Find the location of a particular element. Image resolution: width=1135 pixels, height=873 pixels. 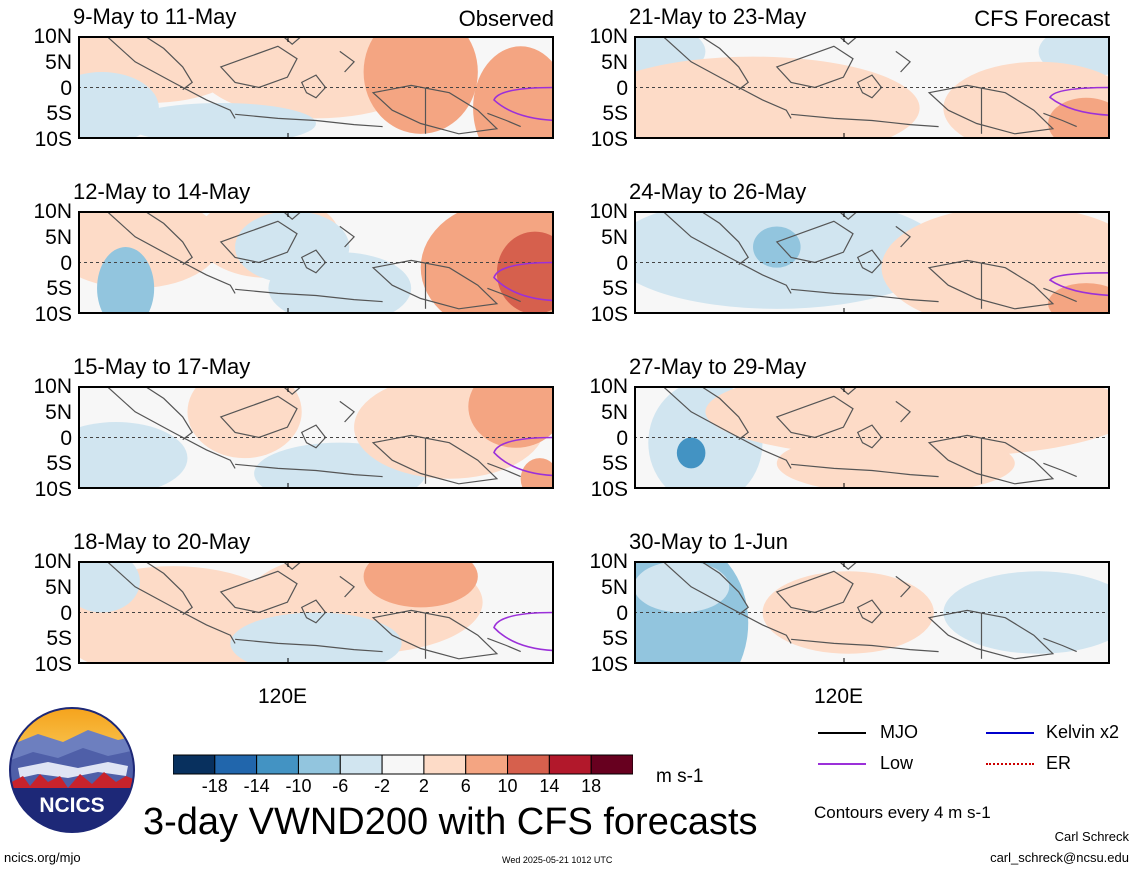

author-email: carl_schreck@ncsu.edu is located at coordinates (1059, 857).